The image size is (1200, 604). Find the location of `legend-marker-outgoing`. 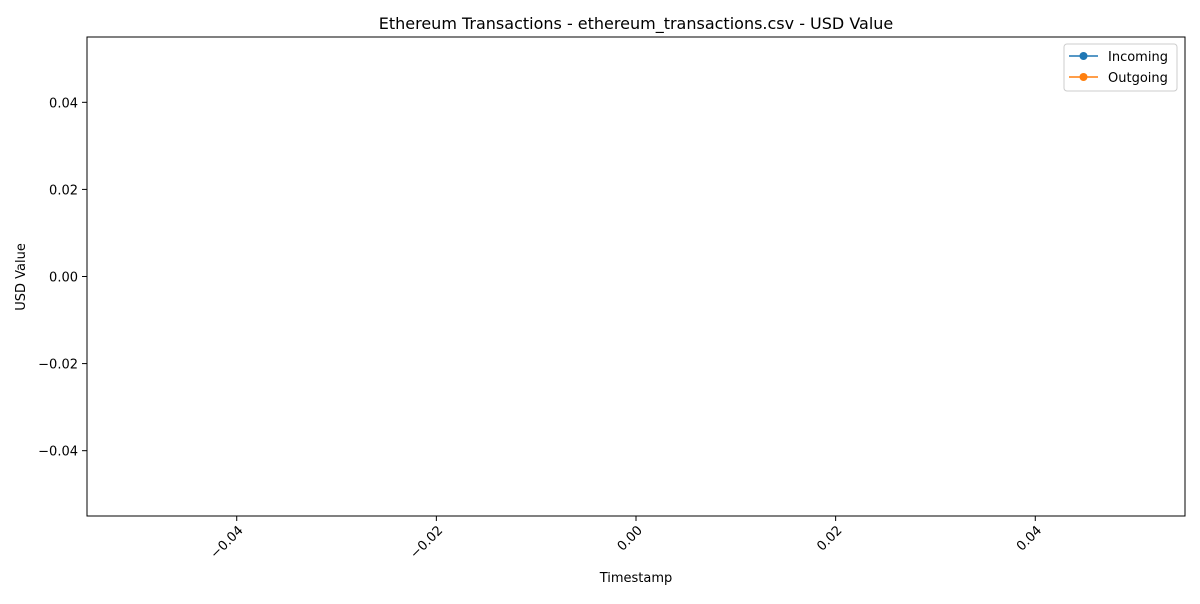

legend-marker-outgoing is located at coordinates (1083, 77).